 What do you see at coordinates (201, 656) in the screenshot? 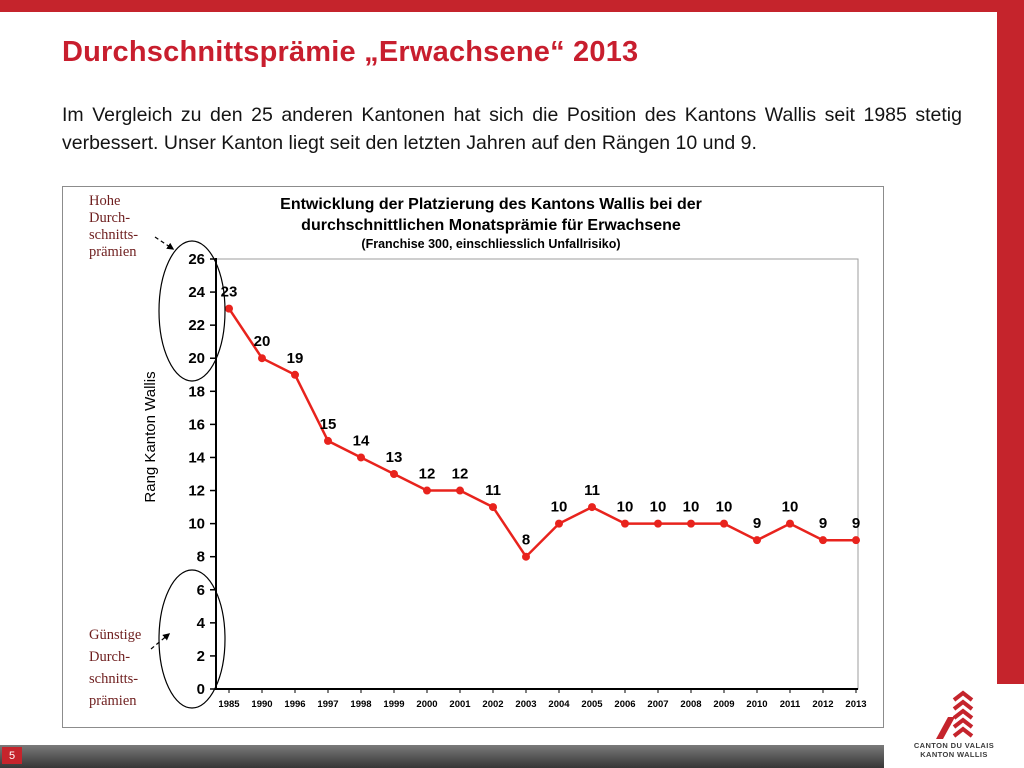
I see `svg-text: 2` at bounding box center [201, 656].